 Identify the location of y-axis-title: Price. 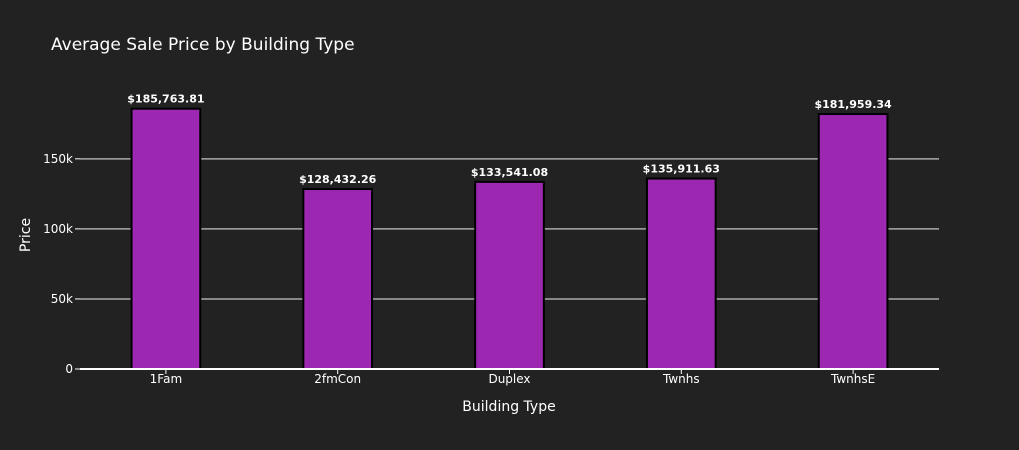
(26, 235).